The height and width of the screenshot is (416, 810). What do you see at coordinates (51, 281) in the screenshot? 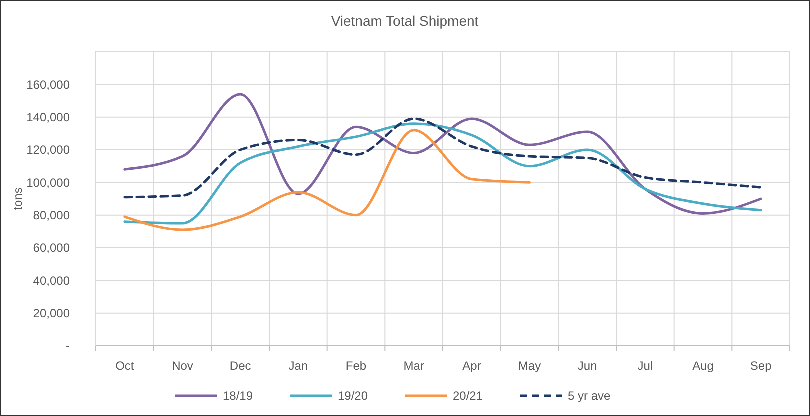
I see `y-tick-label: 40,000` at bounding box center [51, 281].